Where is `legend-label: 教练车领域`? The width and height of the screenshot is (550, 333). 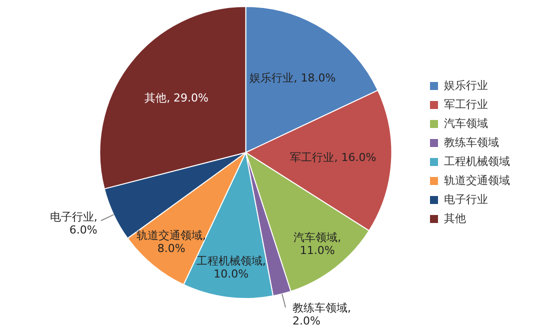
legend-label: 教练车领域 is located at coordinates (471, 142).